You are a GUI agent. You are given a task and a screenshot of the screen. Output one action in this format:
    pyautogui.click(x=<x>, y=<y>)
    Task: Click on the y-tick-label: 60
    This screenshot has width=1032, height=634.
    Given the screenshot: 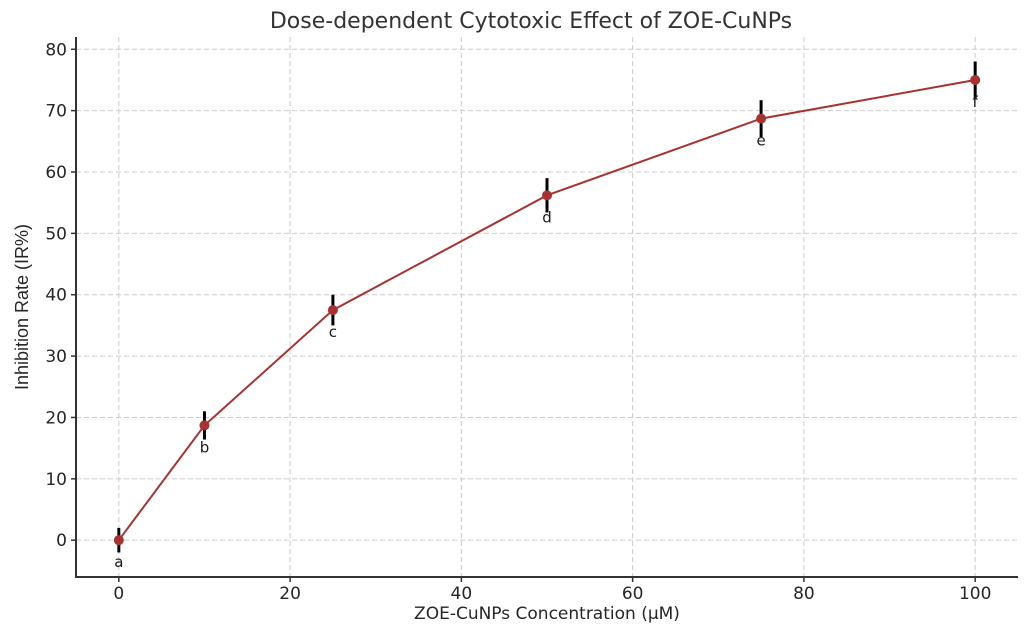 What is the action you would take?
    pyautogui.click(x=56, y=173)
    